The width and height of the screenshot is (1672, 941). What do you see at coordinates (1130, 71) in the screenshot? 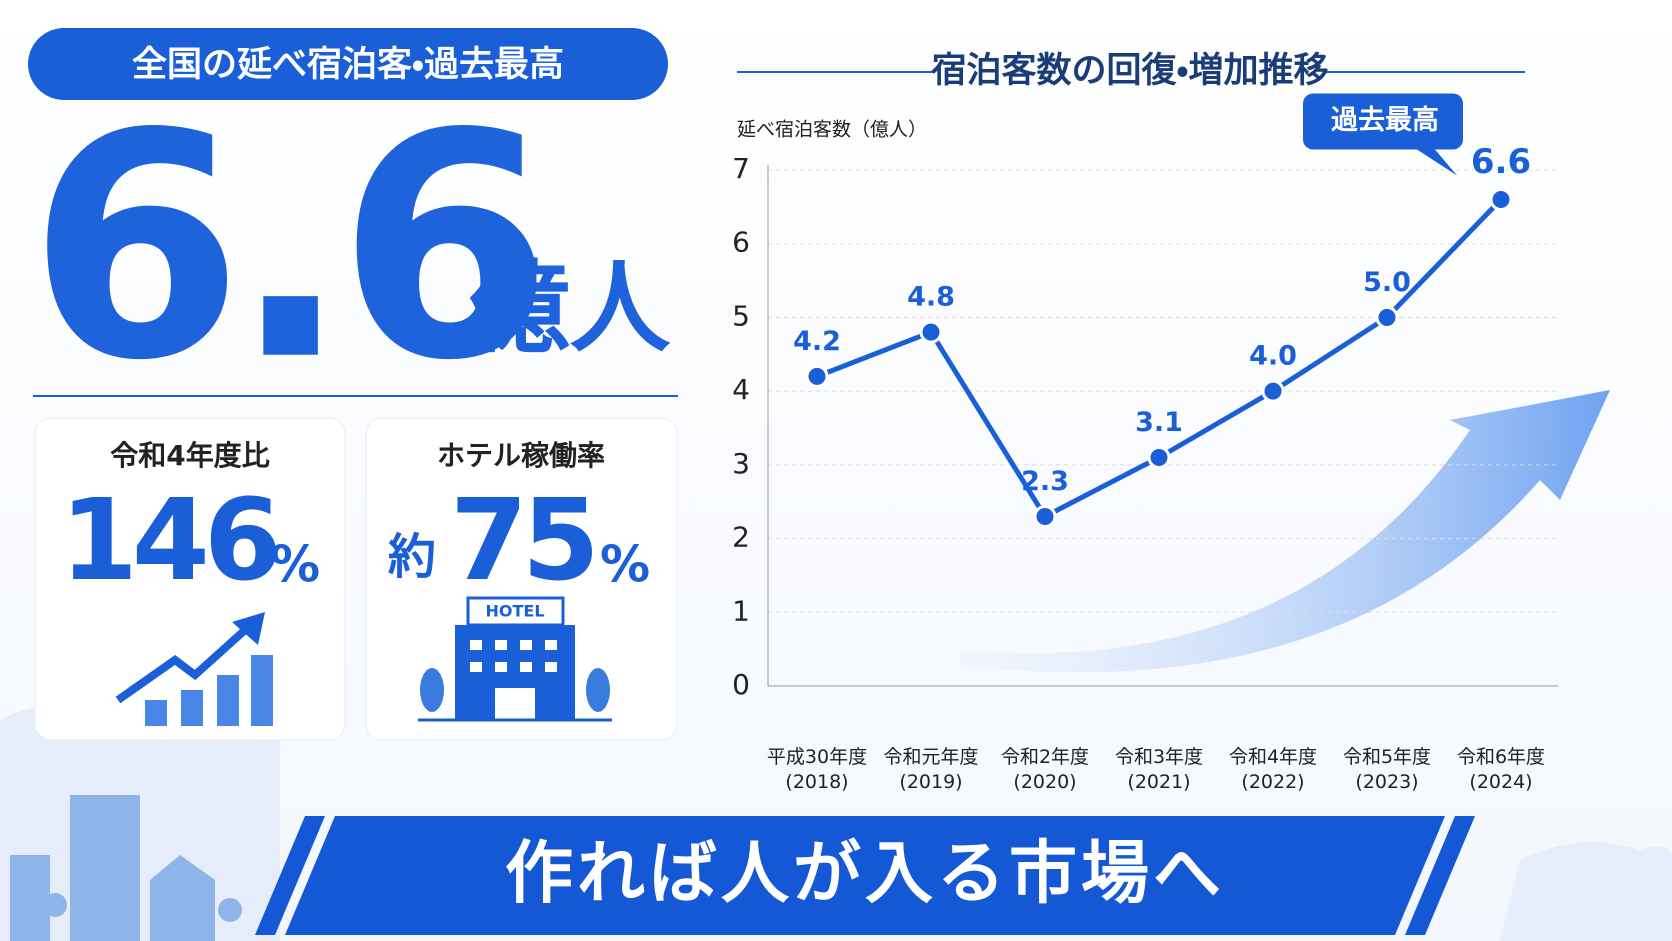
I see `chart-title: 宿泊客数の回復・増加推移` at bounding box center [1130, 71].